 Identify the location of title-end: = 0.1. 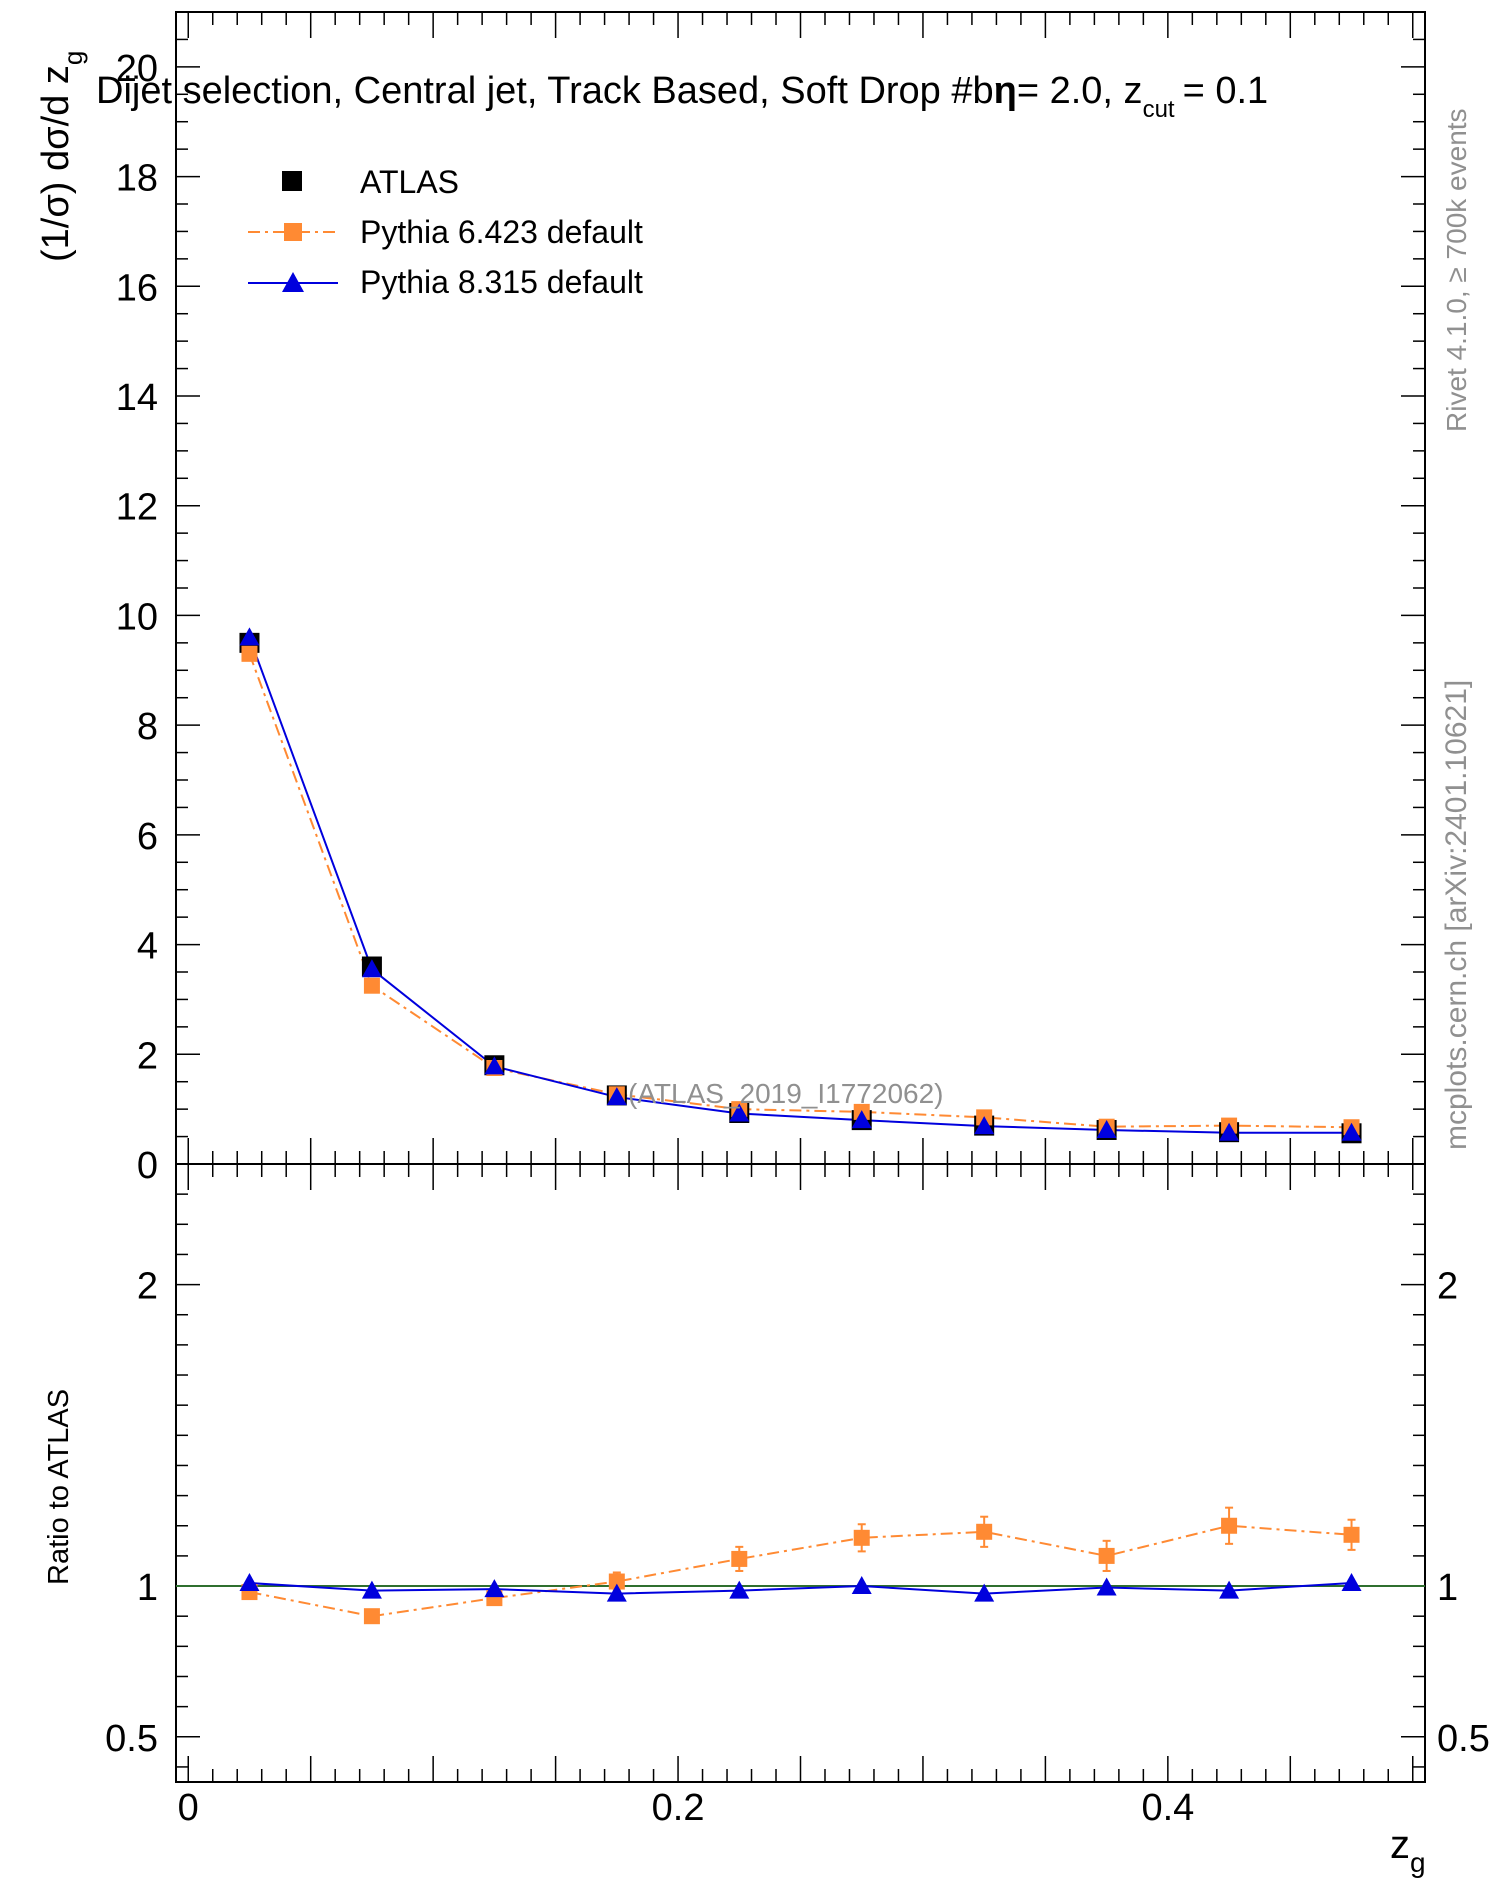
(1226, 91).